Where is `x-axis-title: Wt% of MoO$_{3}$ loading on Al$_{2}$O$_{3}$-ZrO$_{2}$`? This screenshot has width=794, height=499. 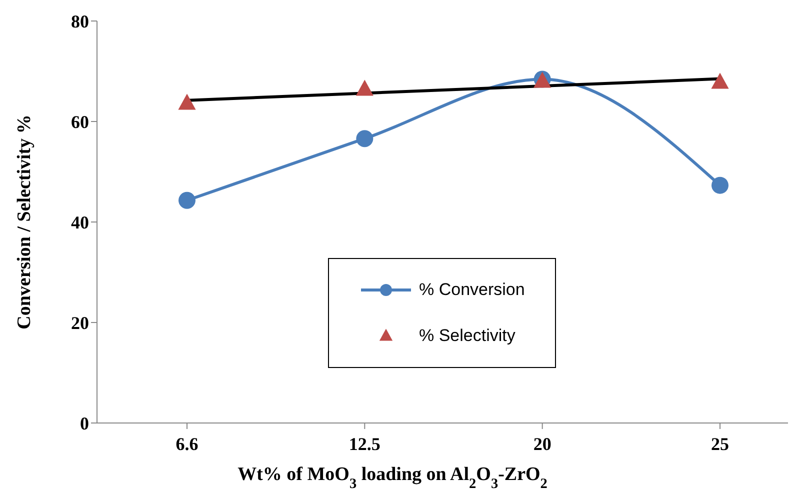
x-axis-title: Wt% of MoO$_{3}$ loading on Al$_{2}$O$_{3}$-ZrO$_{2}$ is located at coordinates (393, 478).